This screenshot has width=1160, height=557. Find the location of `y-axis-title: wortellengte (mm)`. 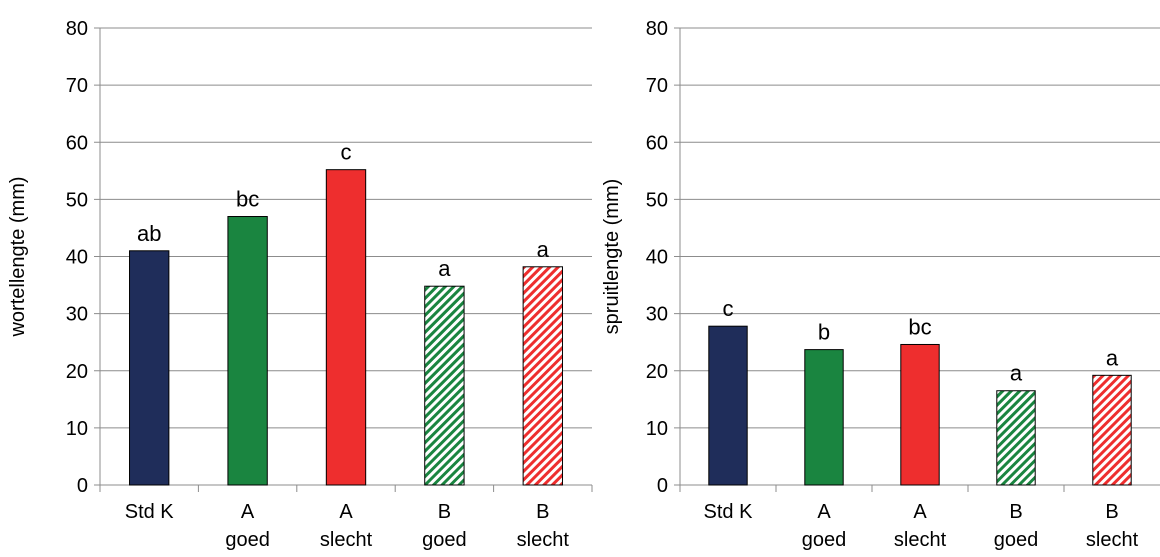

y-axis-title: wortellengte (mm) is located at coordinates (18, 256).